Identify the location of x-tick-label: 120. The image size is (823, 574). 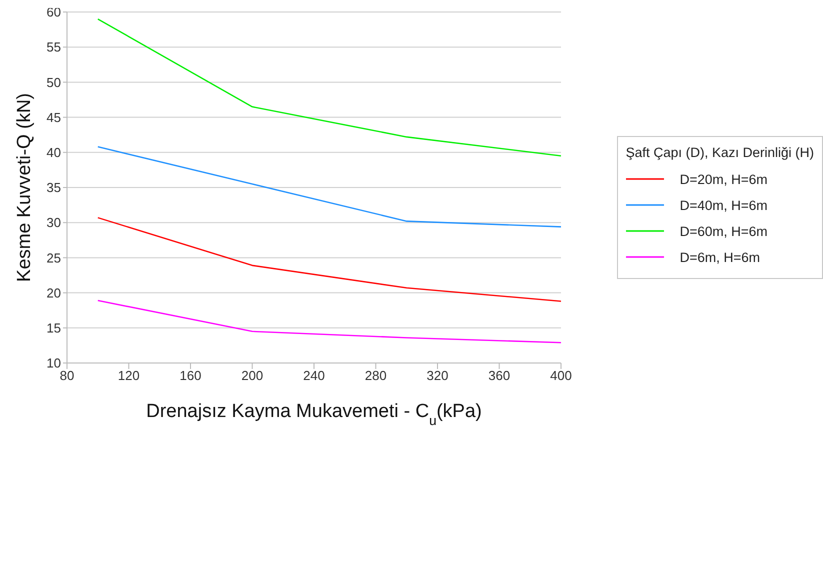
(129, 376).